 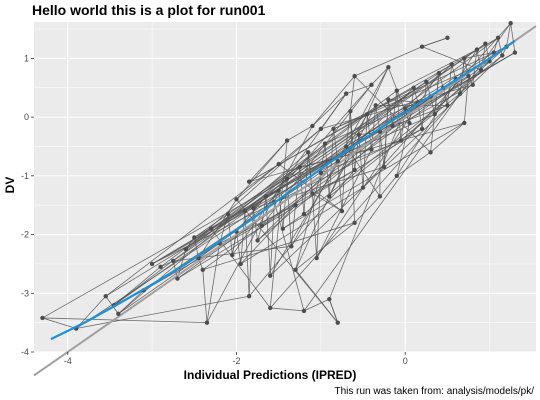 I want to click on y-tick-label: -4, so click(x=25, y=352).